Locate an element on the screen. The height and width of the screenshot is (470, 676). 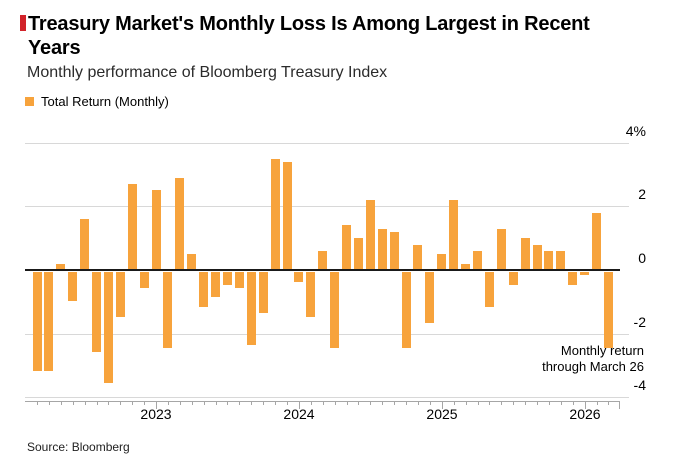
bar-sep-2025 is located at coordinates (537, 257).